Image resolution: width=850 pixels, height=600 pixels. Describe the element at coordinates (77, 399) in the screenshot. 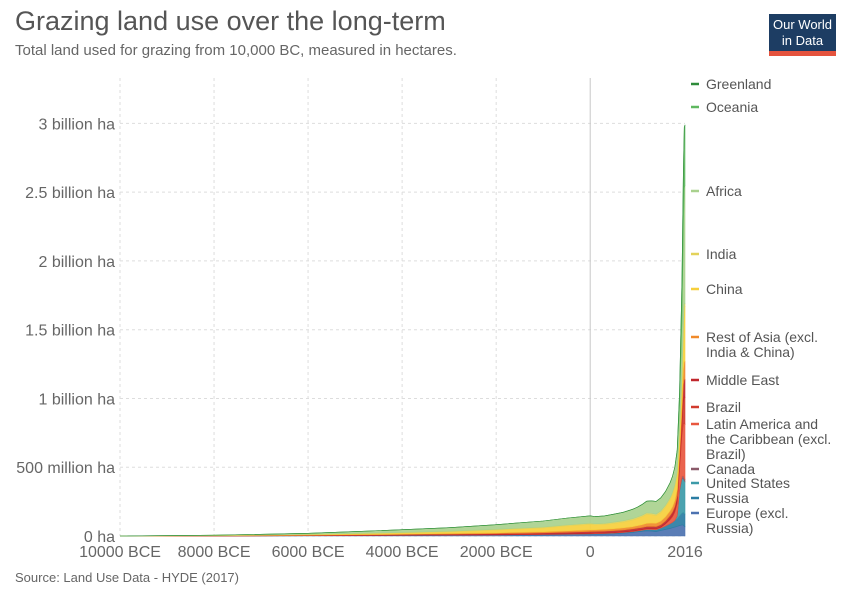

I see `y-tick-label: 1 billion ha` at that location.